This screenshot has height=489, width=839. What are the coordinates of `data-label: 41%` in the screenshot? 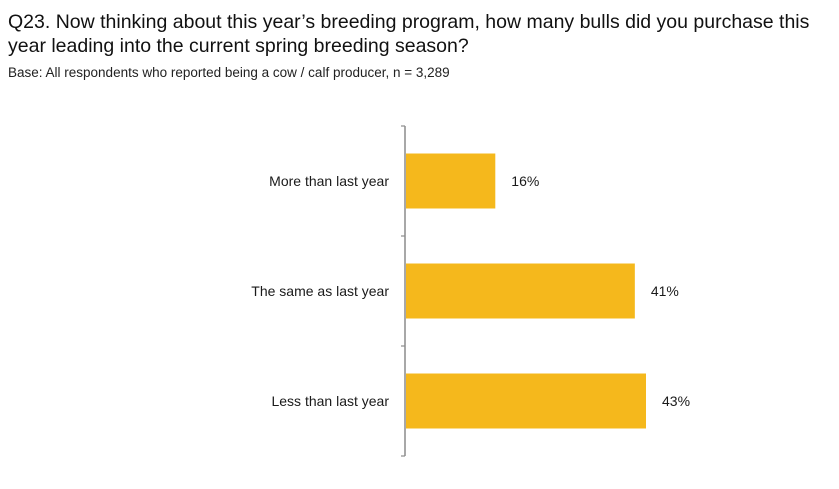 It's located at (665, 291).